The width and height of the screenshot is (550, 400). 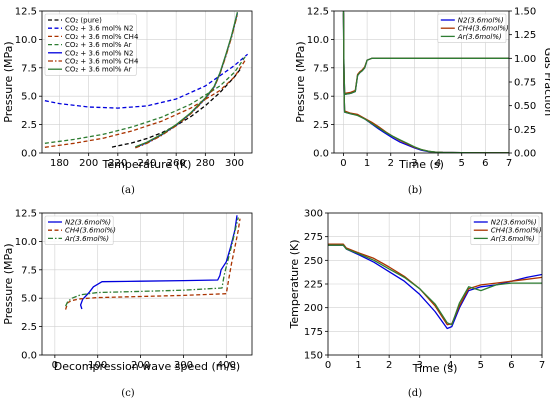 I want to click on plot-frame, so click(x=147, y=284).